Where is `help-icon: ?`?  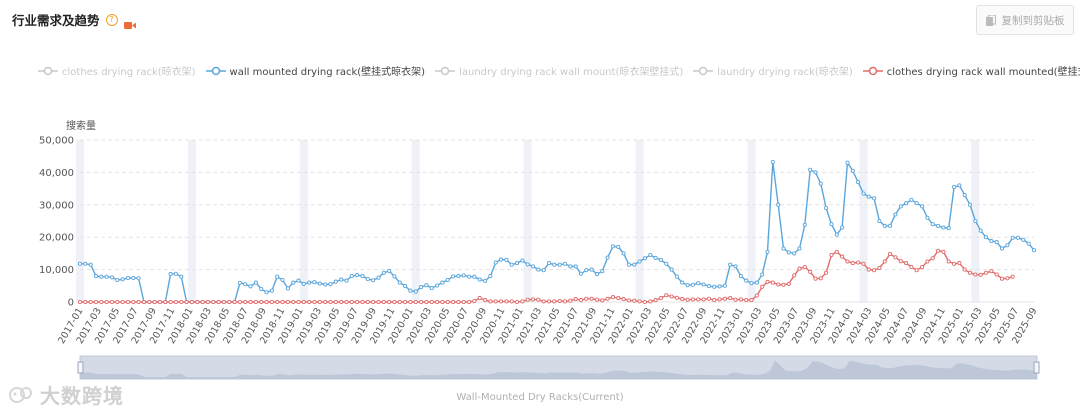
help-icon: ? is located at coordinates (111, 19).